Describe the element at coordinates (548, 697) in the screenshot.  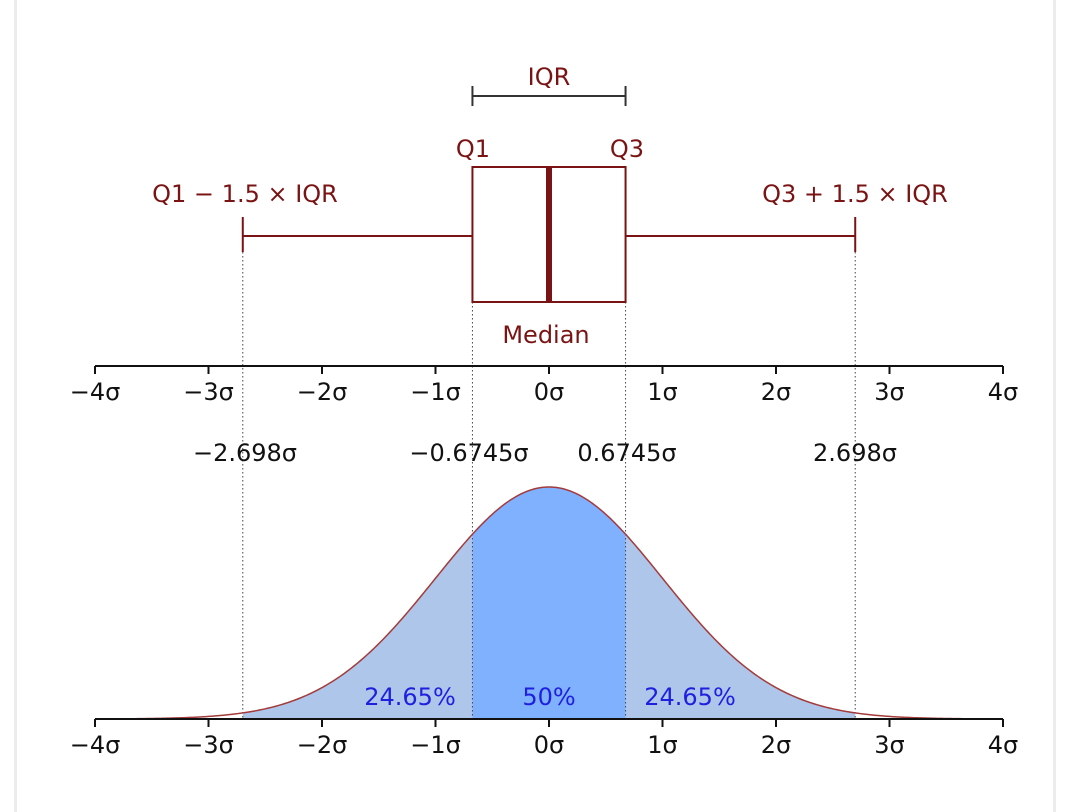
I see `center-percent: 50%` at that location.